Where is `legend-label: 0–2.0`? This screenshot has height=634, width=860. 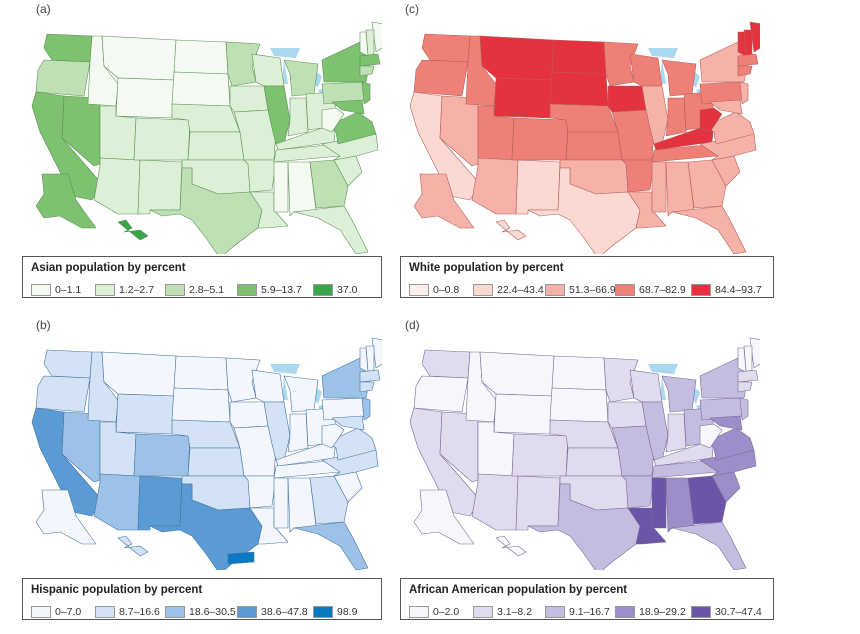 legend-label: 0–2.0 is located at coordinates (446, 612).